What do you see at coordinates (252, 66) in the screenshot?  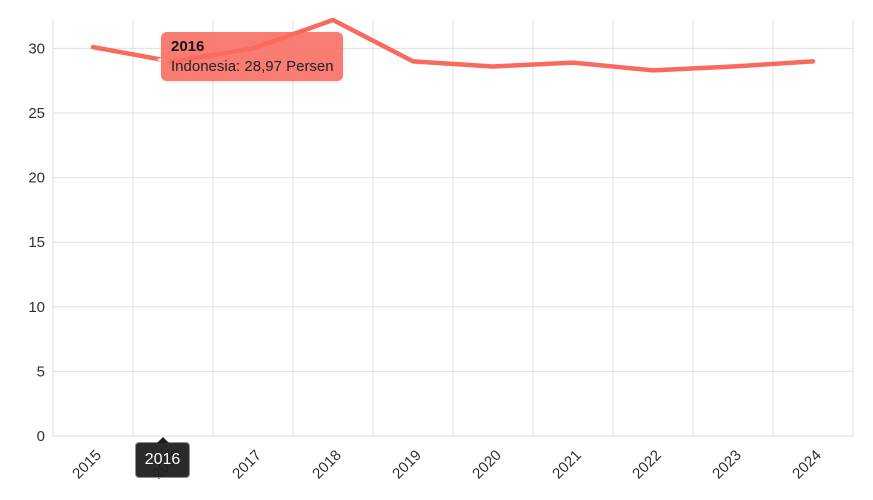 I see `tooltip-body: Indonesia: 28,97 Persen` at bounding box center [252, 66].